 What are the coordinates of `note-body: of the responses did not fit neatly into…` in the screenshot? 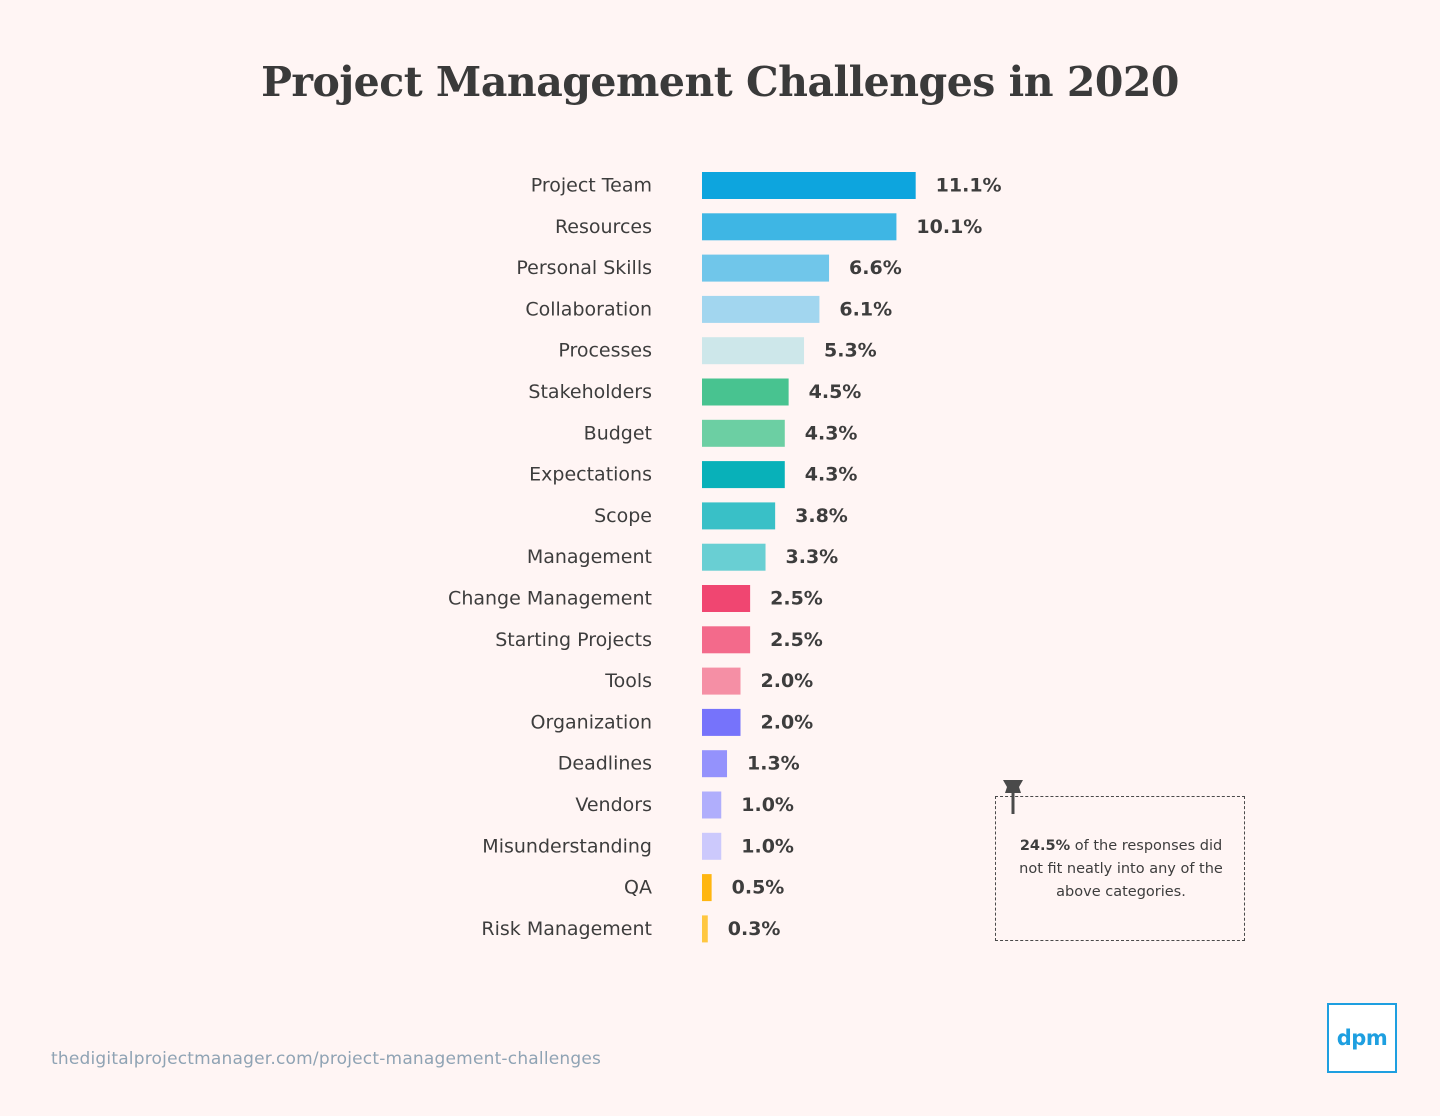 It's located at (1121, 869).